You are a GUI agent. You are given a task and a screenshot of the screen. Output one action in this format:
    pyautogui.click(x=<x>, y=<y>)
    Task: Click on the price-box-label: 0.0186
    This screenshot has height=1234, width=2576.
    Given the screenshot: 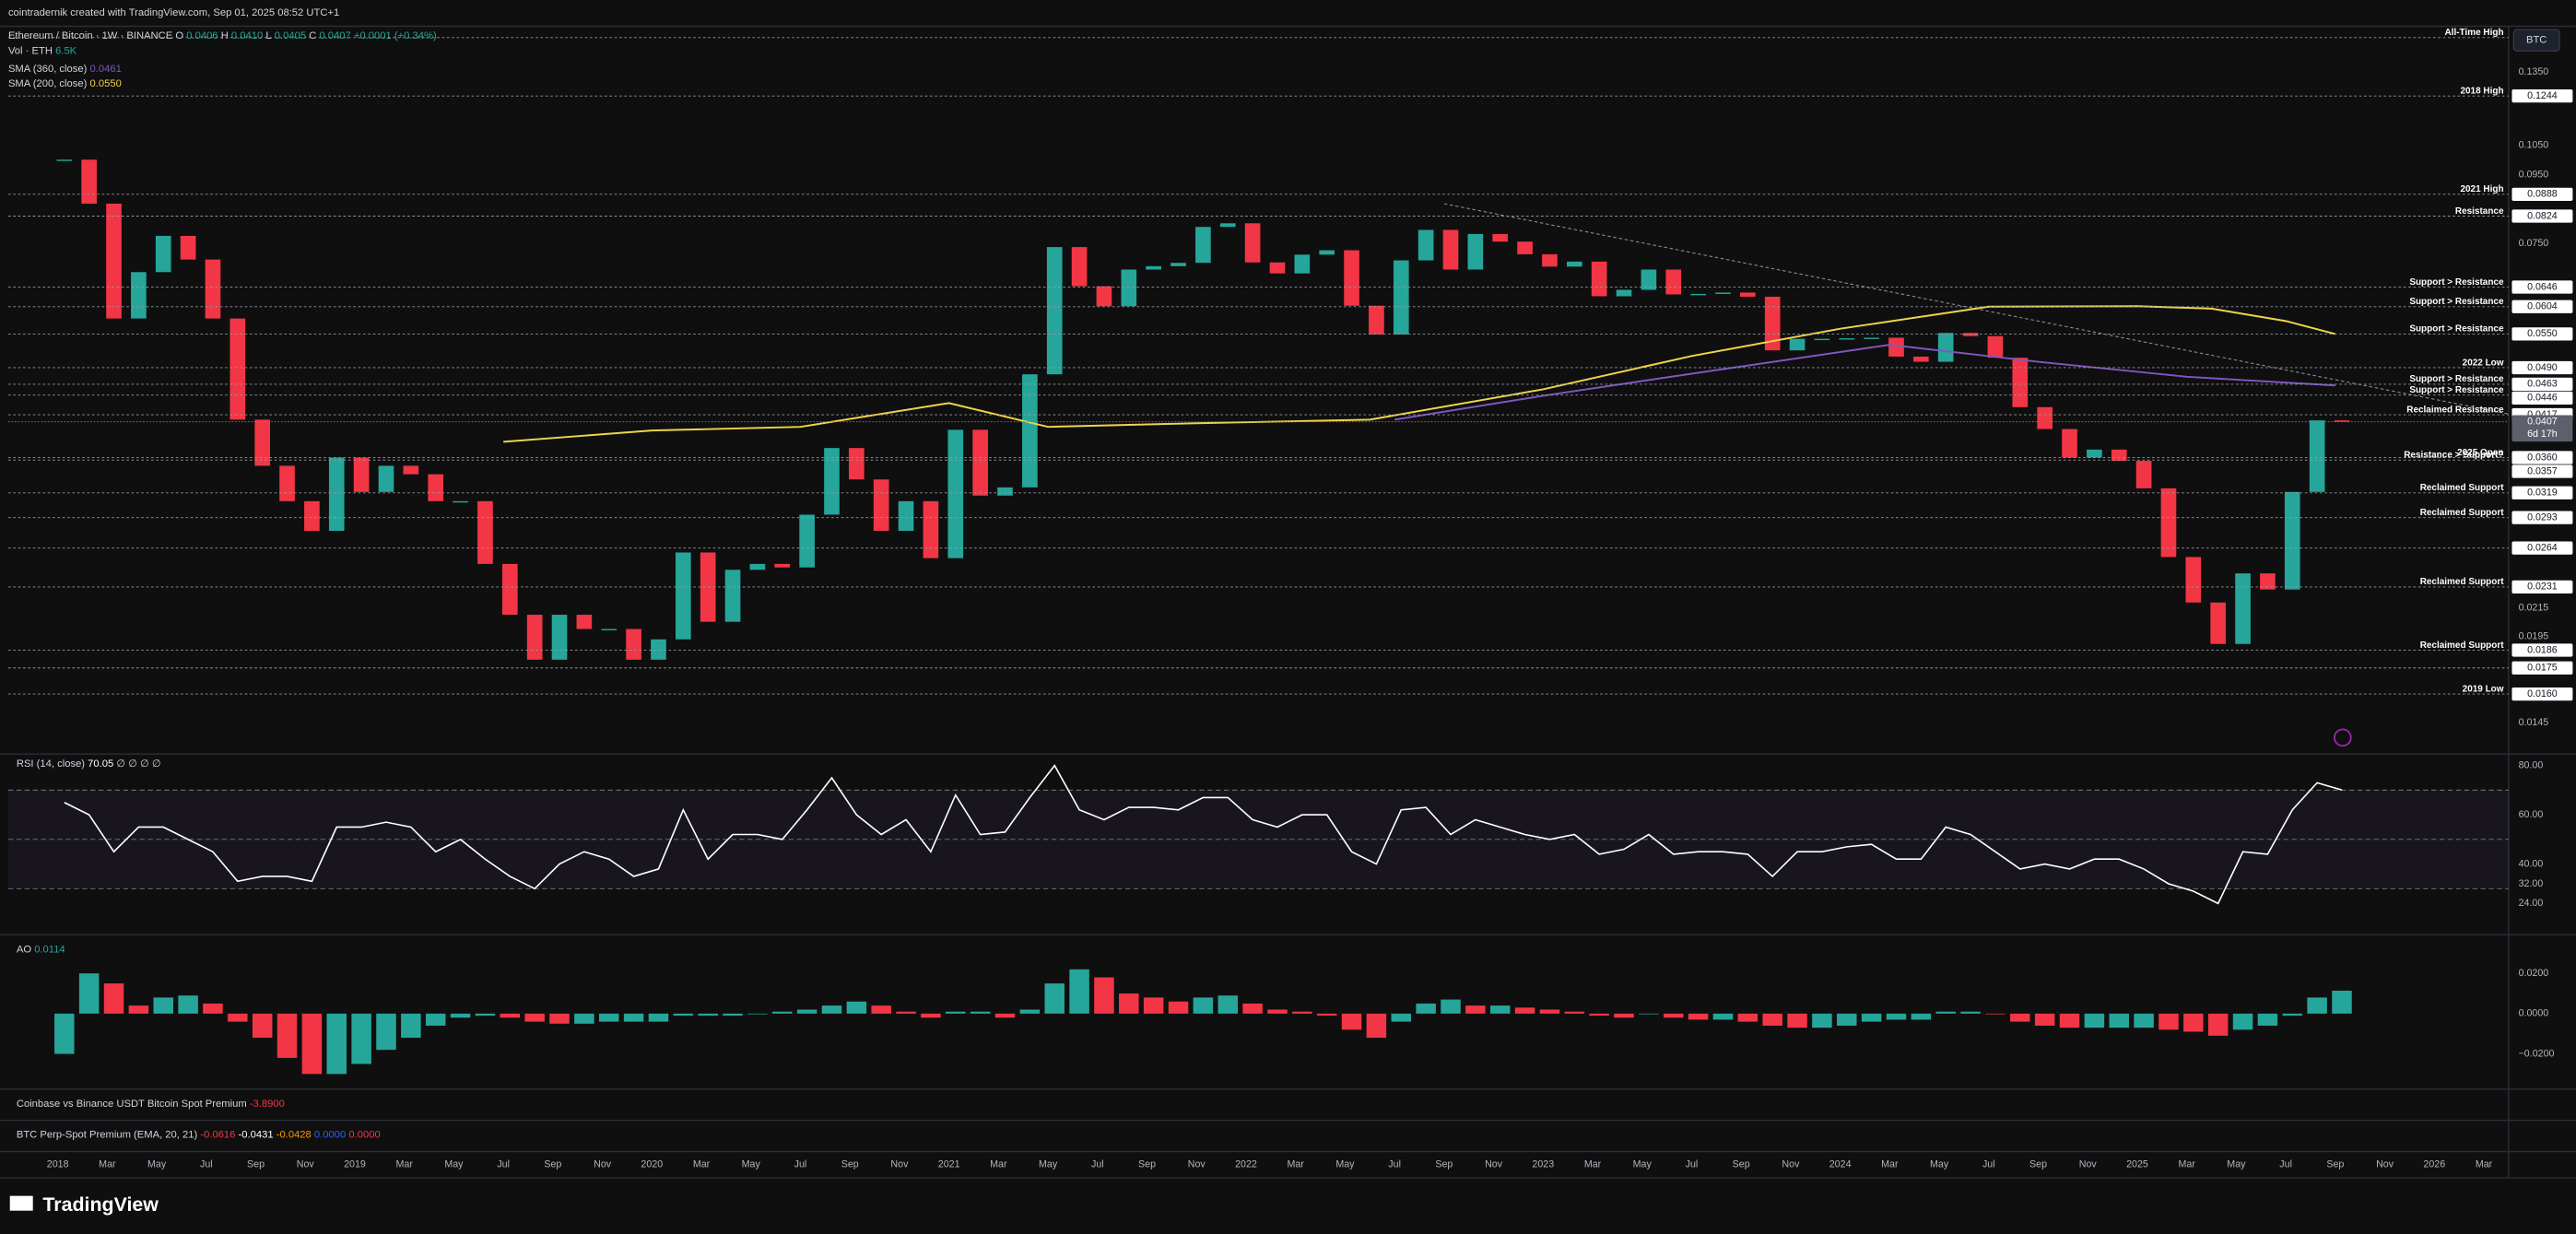 What is the action you would take?
    pyautogui.click(x=2542, y=649)
    